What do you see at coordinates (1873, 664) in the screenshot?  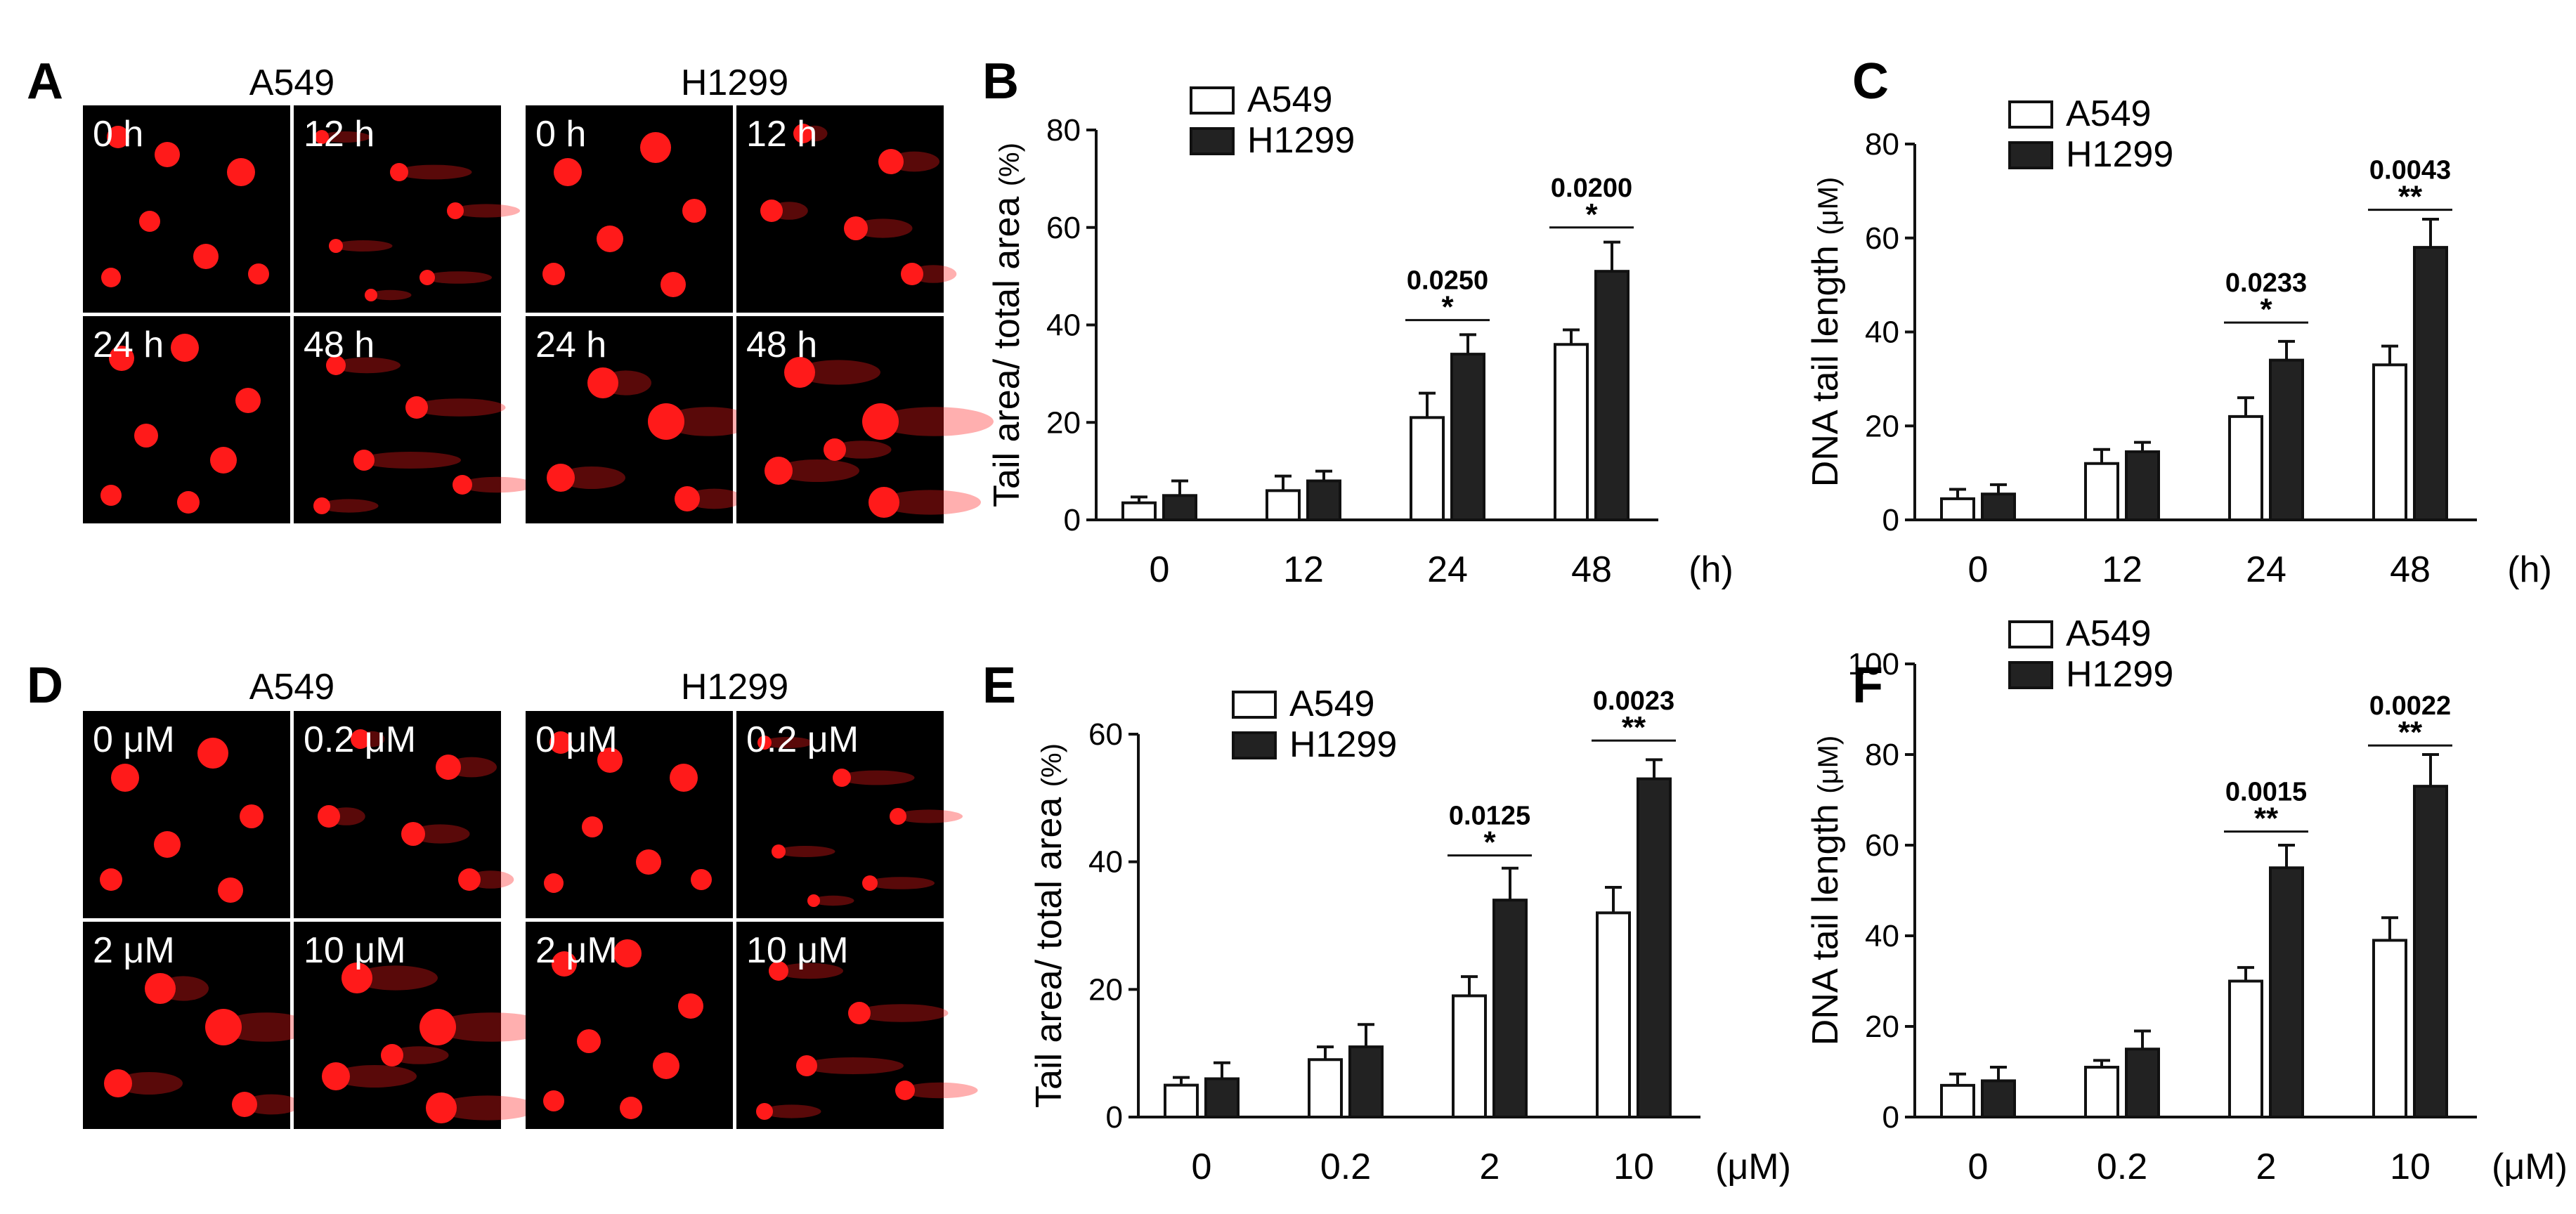 I see `y-tick-label: 100` at bounding box center [1873, 664].